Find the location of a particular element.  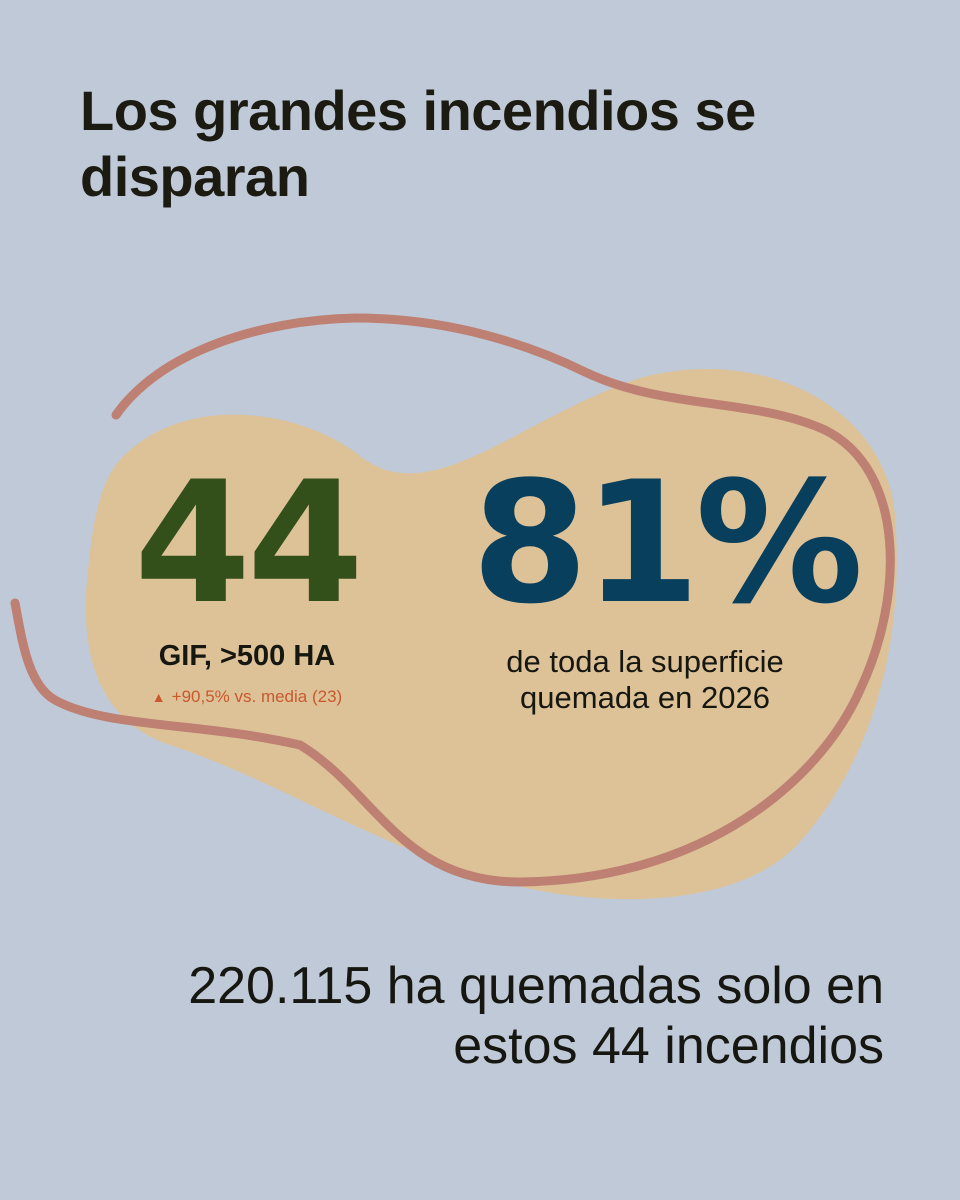

up-triangle-icon: ▲ is located at coordinates (158, 697).